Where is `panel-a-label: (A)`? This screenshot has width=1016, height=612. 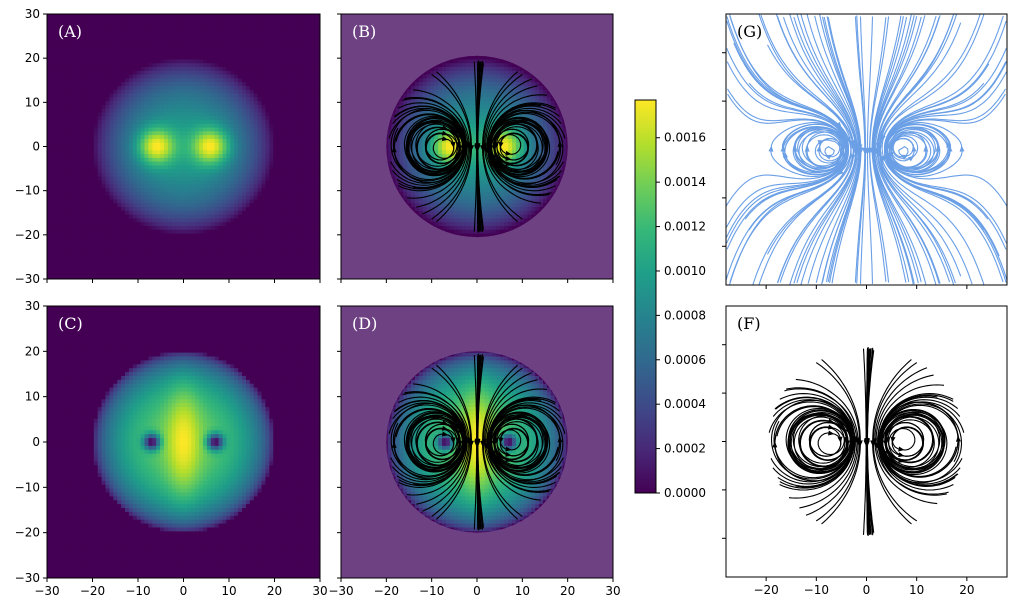
panel-a-label: (A) is located at coordinates (70, 31).